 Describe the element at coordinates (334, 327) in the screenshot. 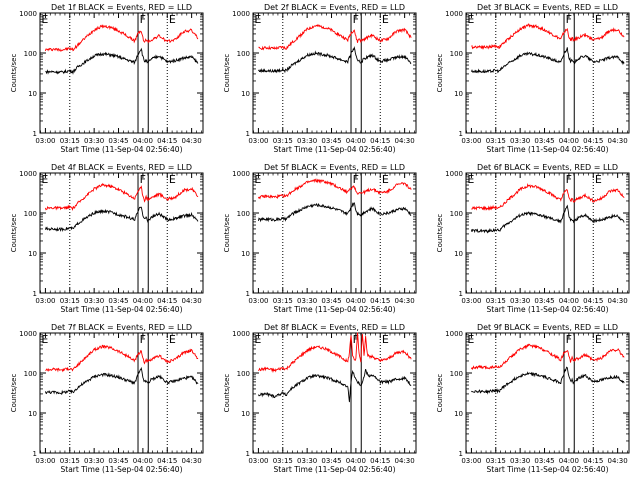

I see `chart-title: Det 8f BLACK = Events, RED = LLD` at that location.